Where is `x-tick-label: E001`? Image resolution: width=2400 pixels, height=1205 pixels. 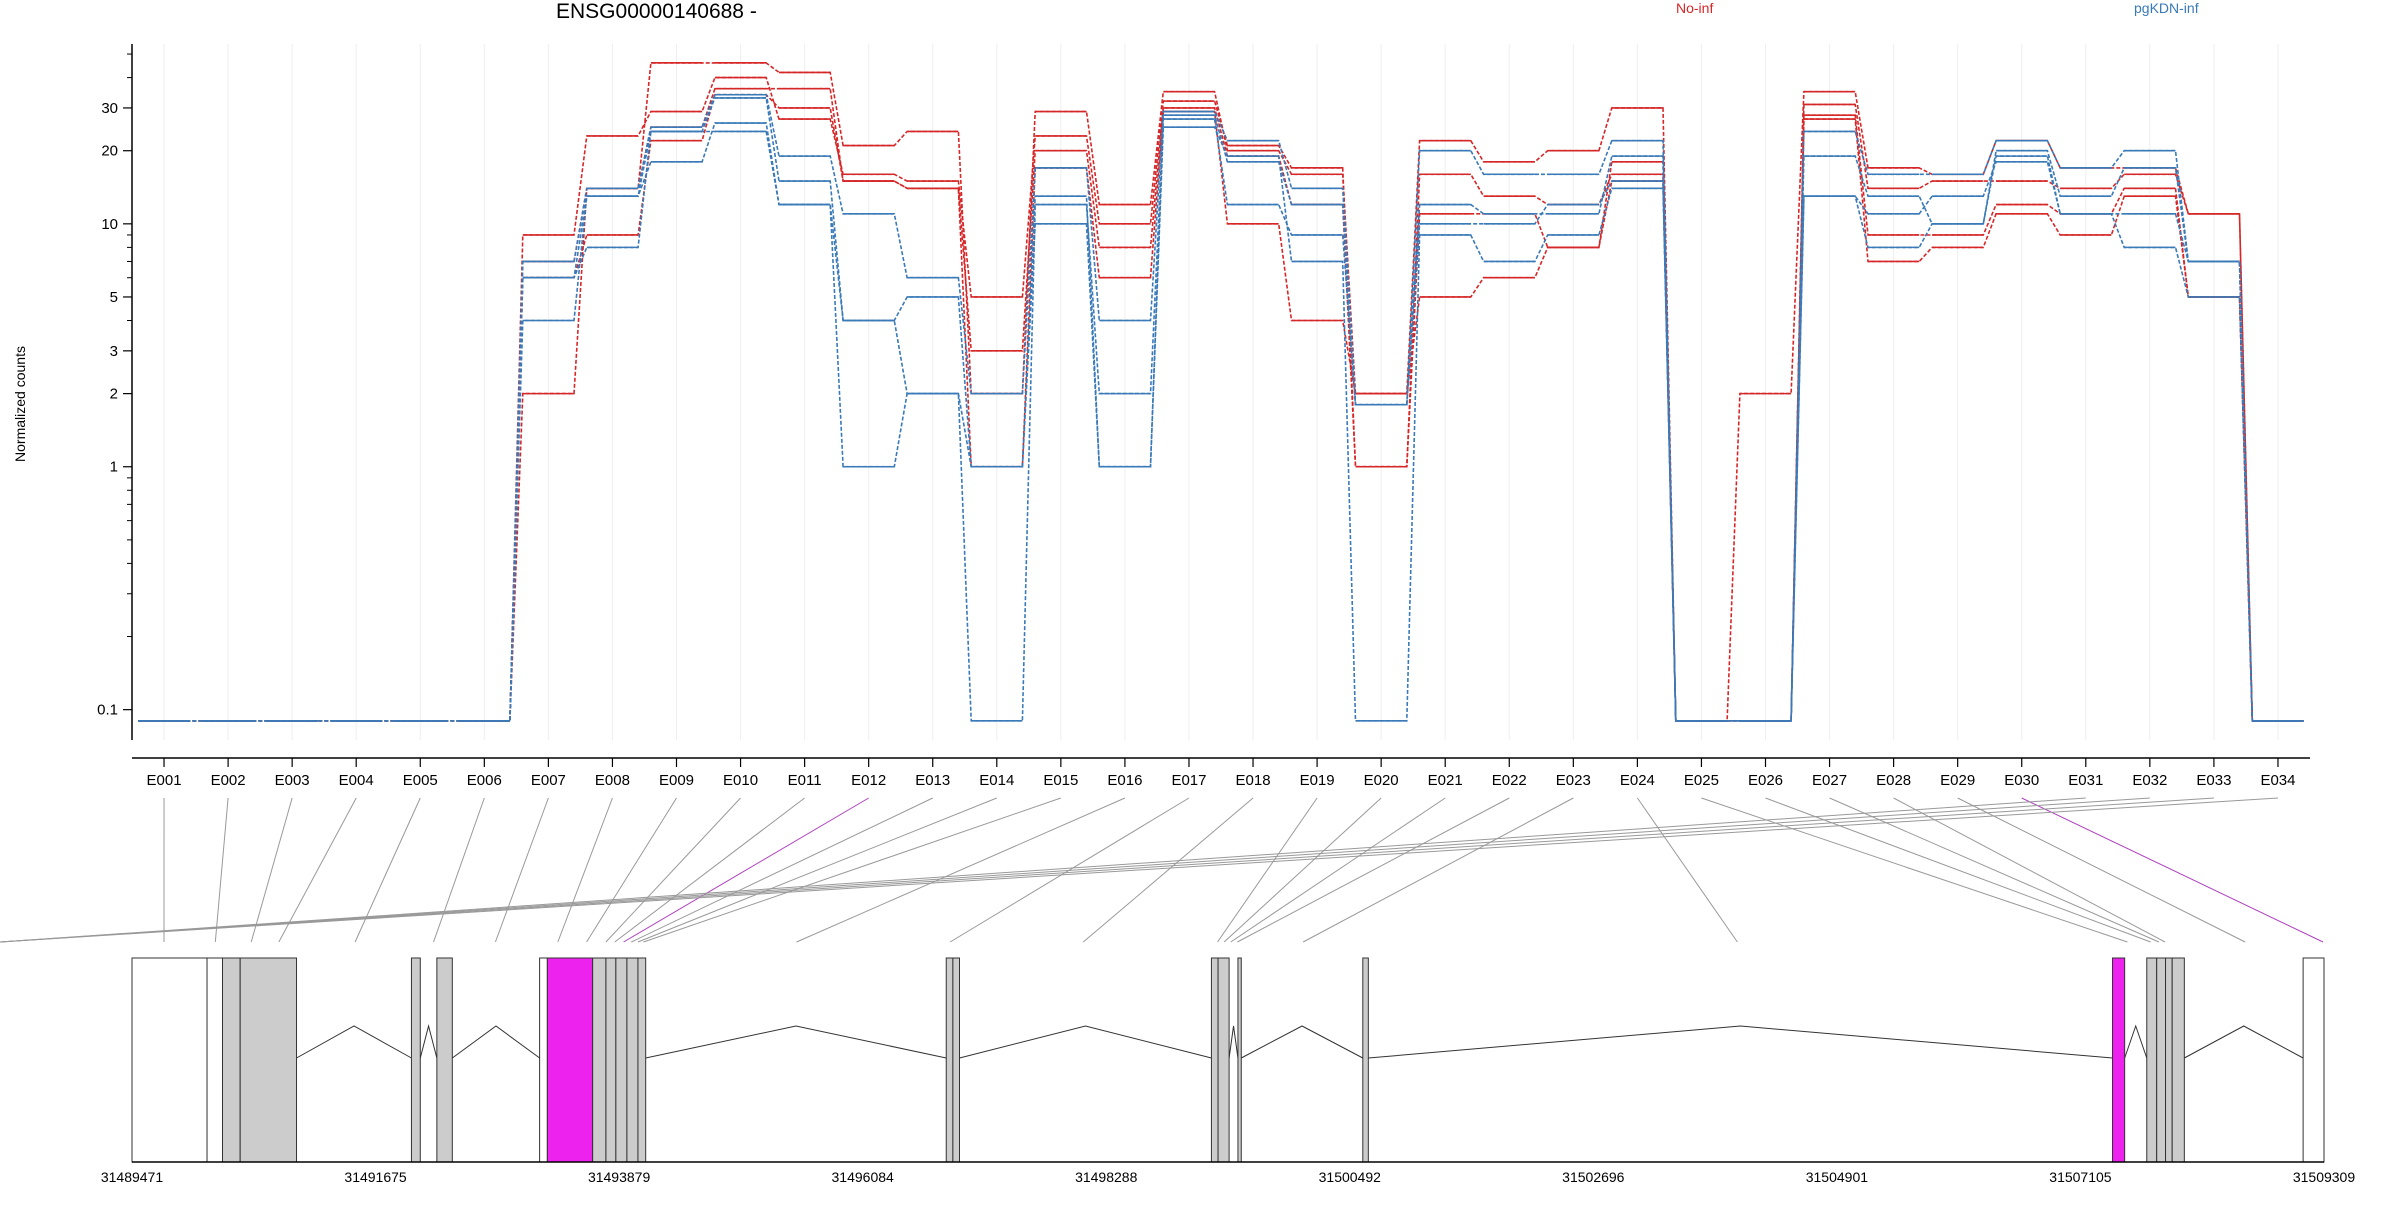 x-tick-label: E001 is located at coordinates (164, 780).